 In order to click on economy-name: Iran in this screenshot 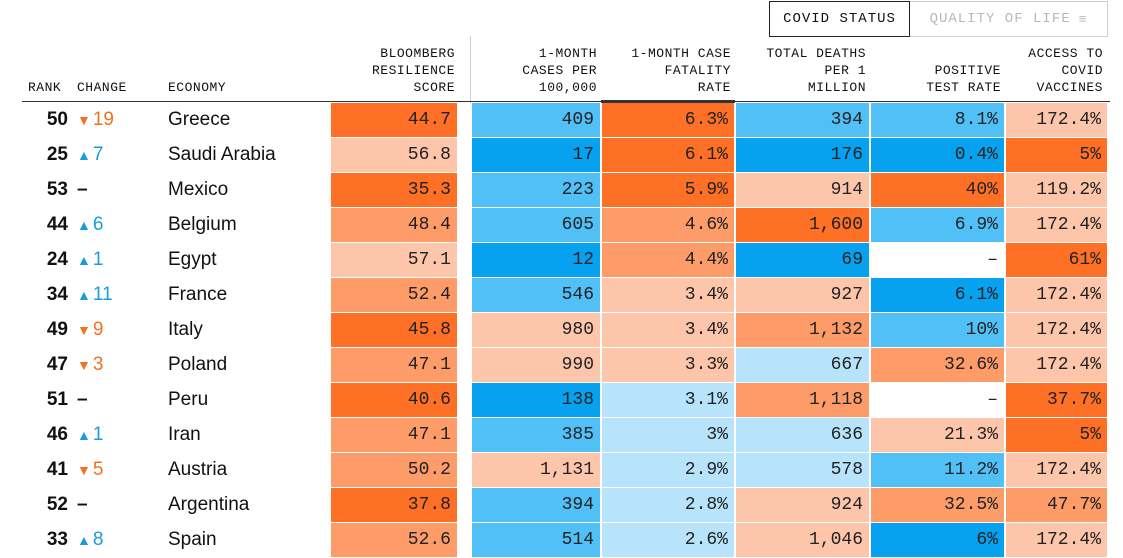, I will do `click(184, 434)`.